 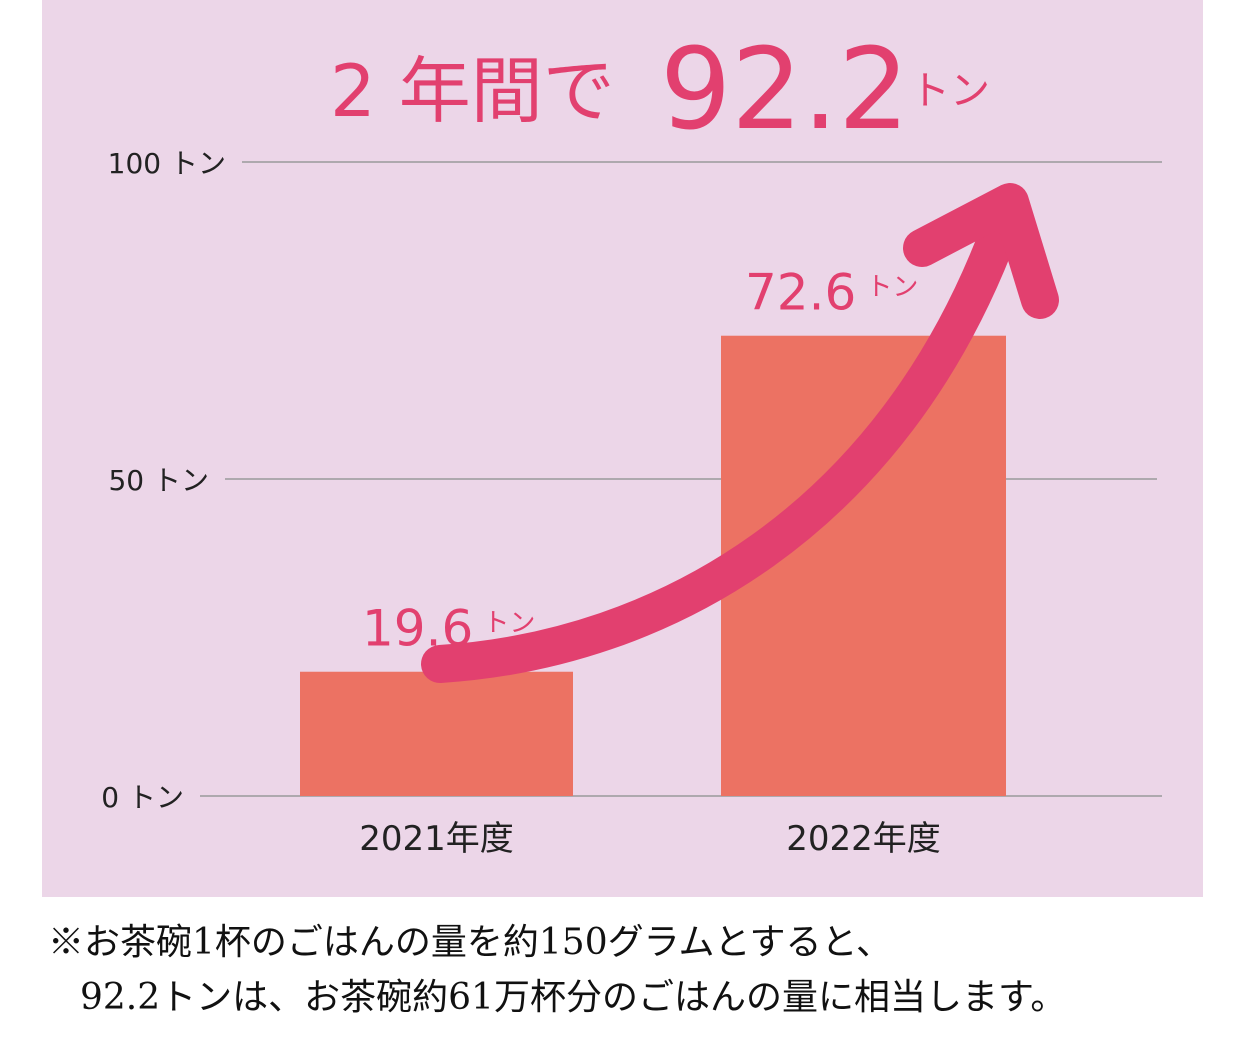 I want to click on y-tick-label: 100 トン, so click(x=167, y=163).